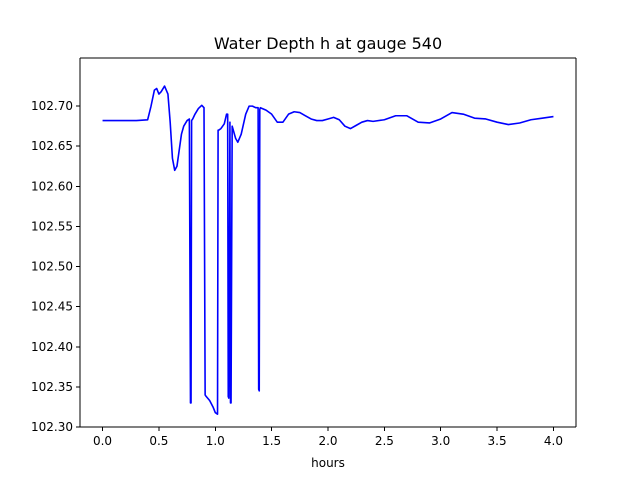 This screenshot has width=640, height=480. Describe the element at coordinates (52, 307) in the screenshot. I see `y-tick-label: 102.45` at that location.